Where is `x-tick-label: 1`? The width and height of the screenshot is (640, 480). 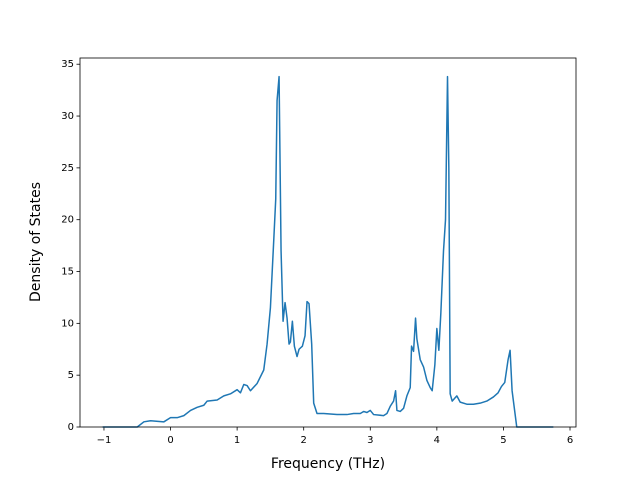
x-tick-label: 1 is located at coordinates (237, 440).